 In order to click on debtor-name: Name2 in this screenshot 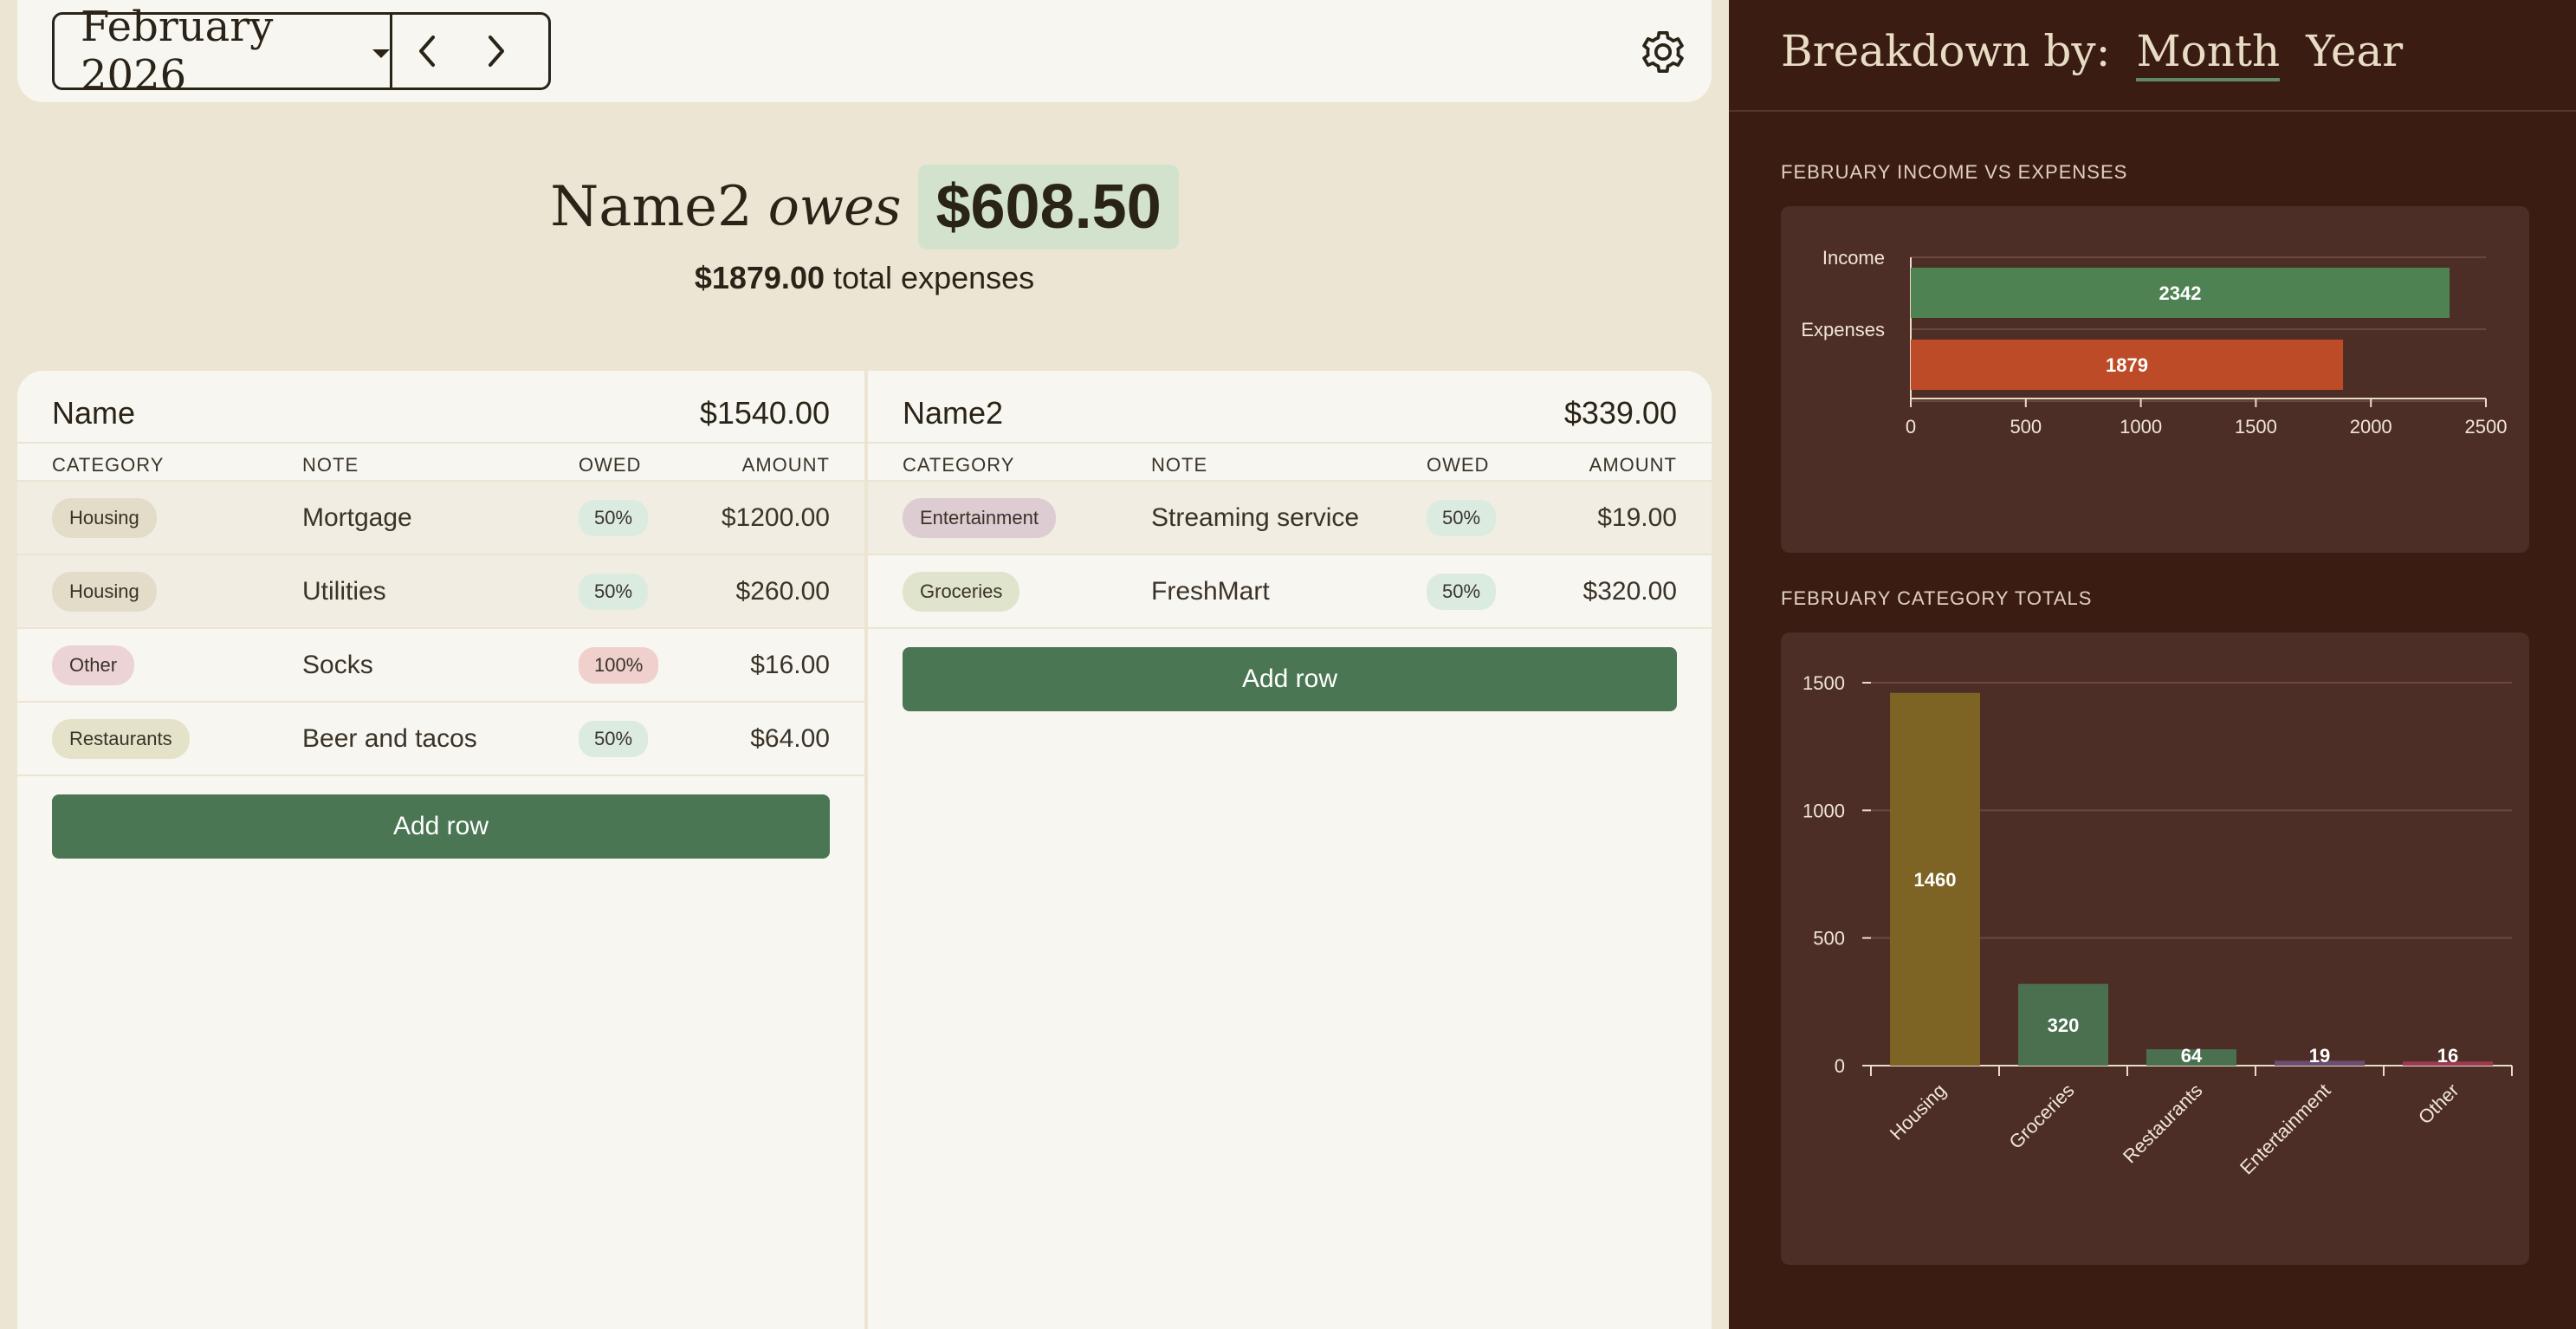, I will do `click(651, 207)`.